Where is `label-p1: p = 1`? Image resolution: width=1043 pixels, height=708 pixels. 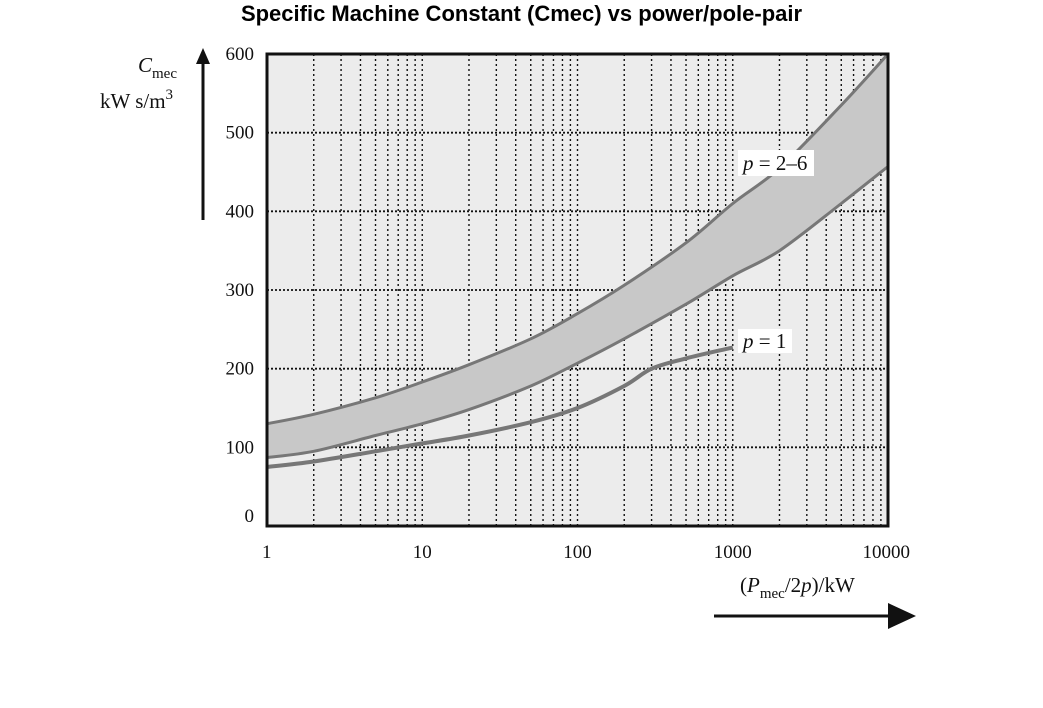
label-p1: p = 1 is located at coordinates (763, 341).